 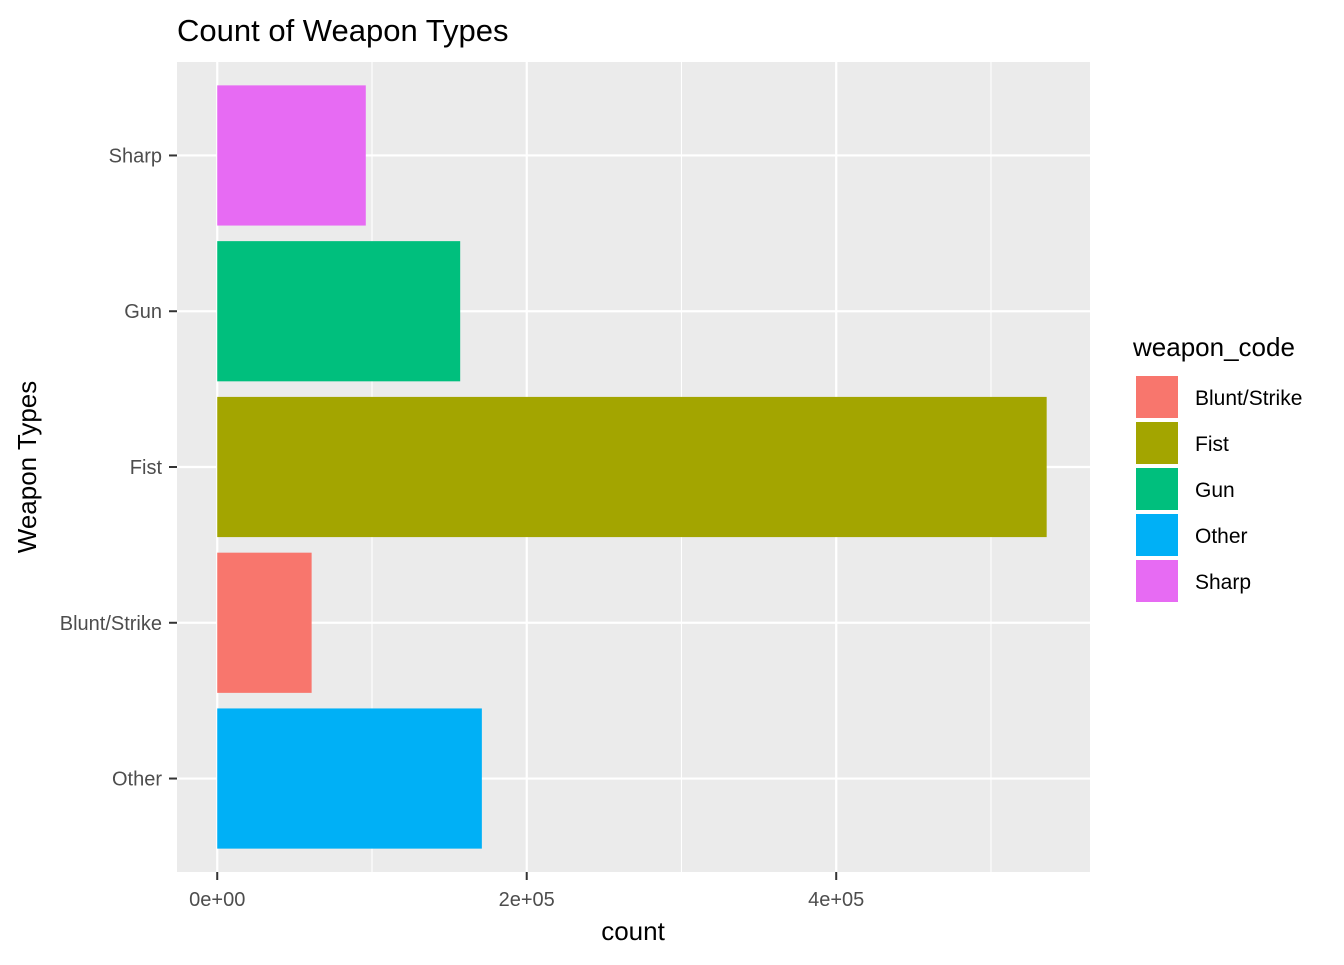 I want to click on bar-gun, so click(x=339, y=311).